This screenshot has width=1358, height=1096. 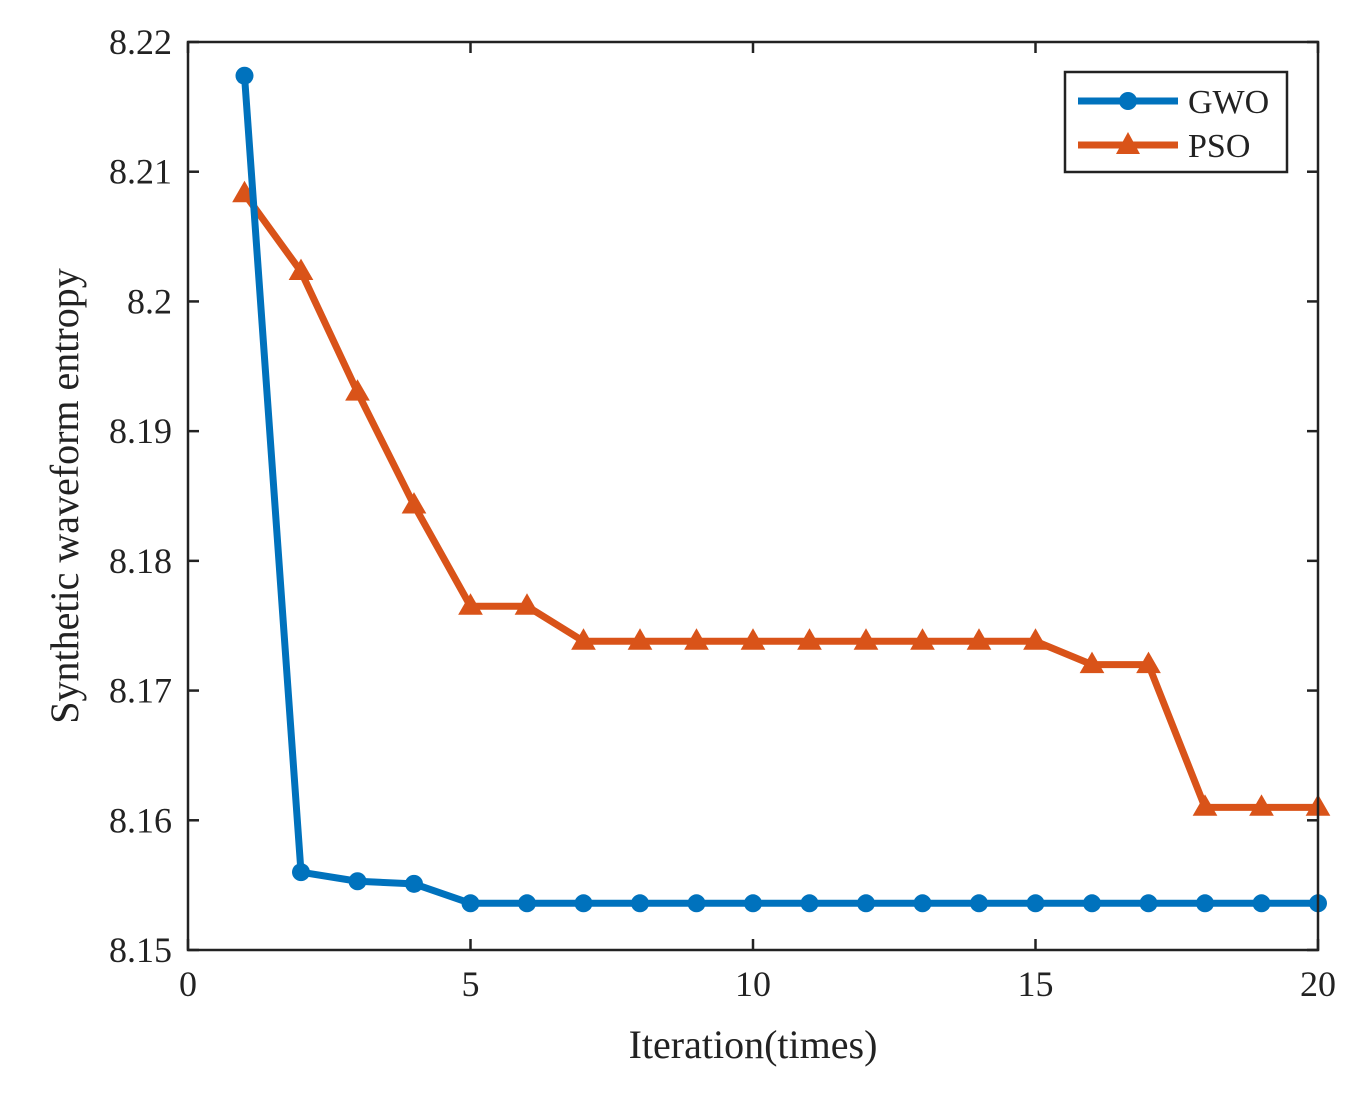 I want to click on legend-marker-pso, so click(x=1128, y=143).